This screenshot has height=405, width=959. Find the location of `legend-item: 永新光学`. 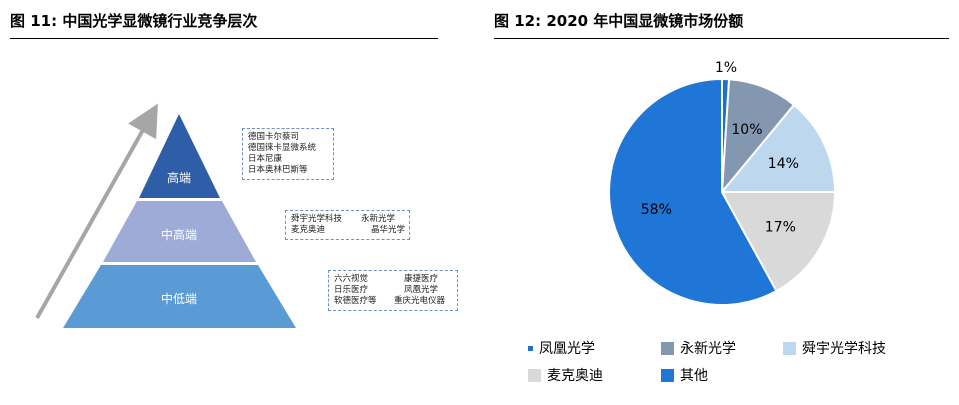

legend-item: 永新光学 is located at coordinates (698, 348).